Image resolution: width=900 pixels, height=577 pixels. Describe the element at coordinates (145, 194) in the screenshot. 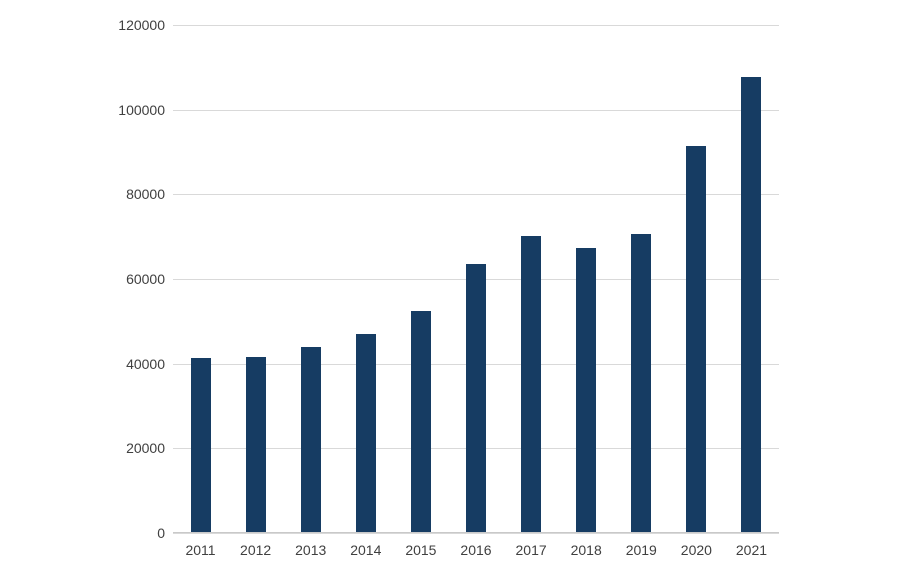

I see `y-tick-label: 80000` at that location.